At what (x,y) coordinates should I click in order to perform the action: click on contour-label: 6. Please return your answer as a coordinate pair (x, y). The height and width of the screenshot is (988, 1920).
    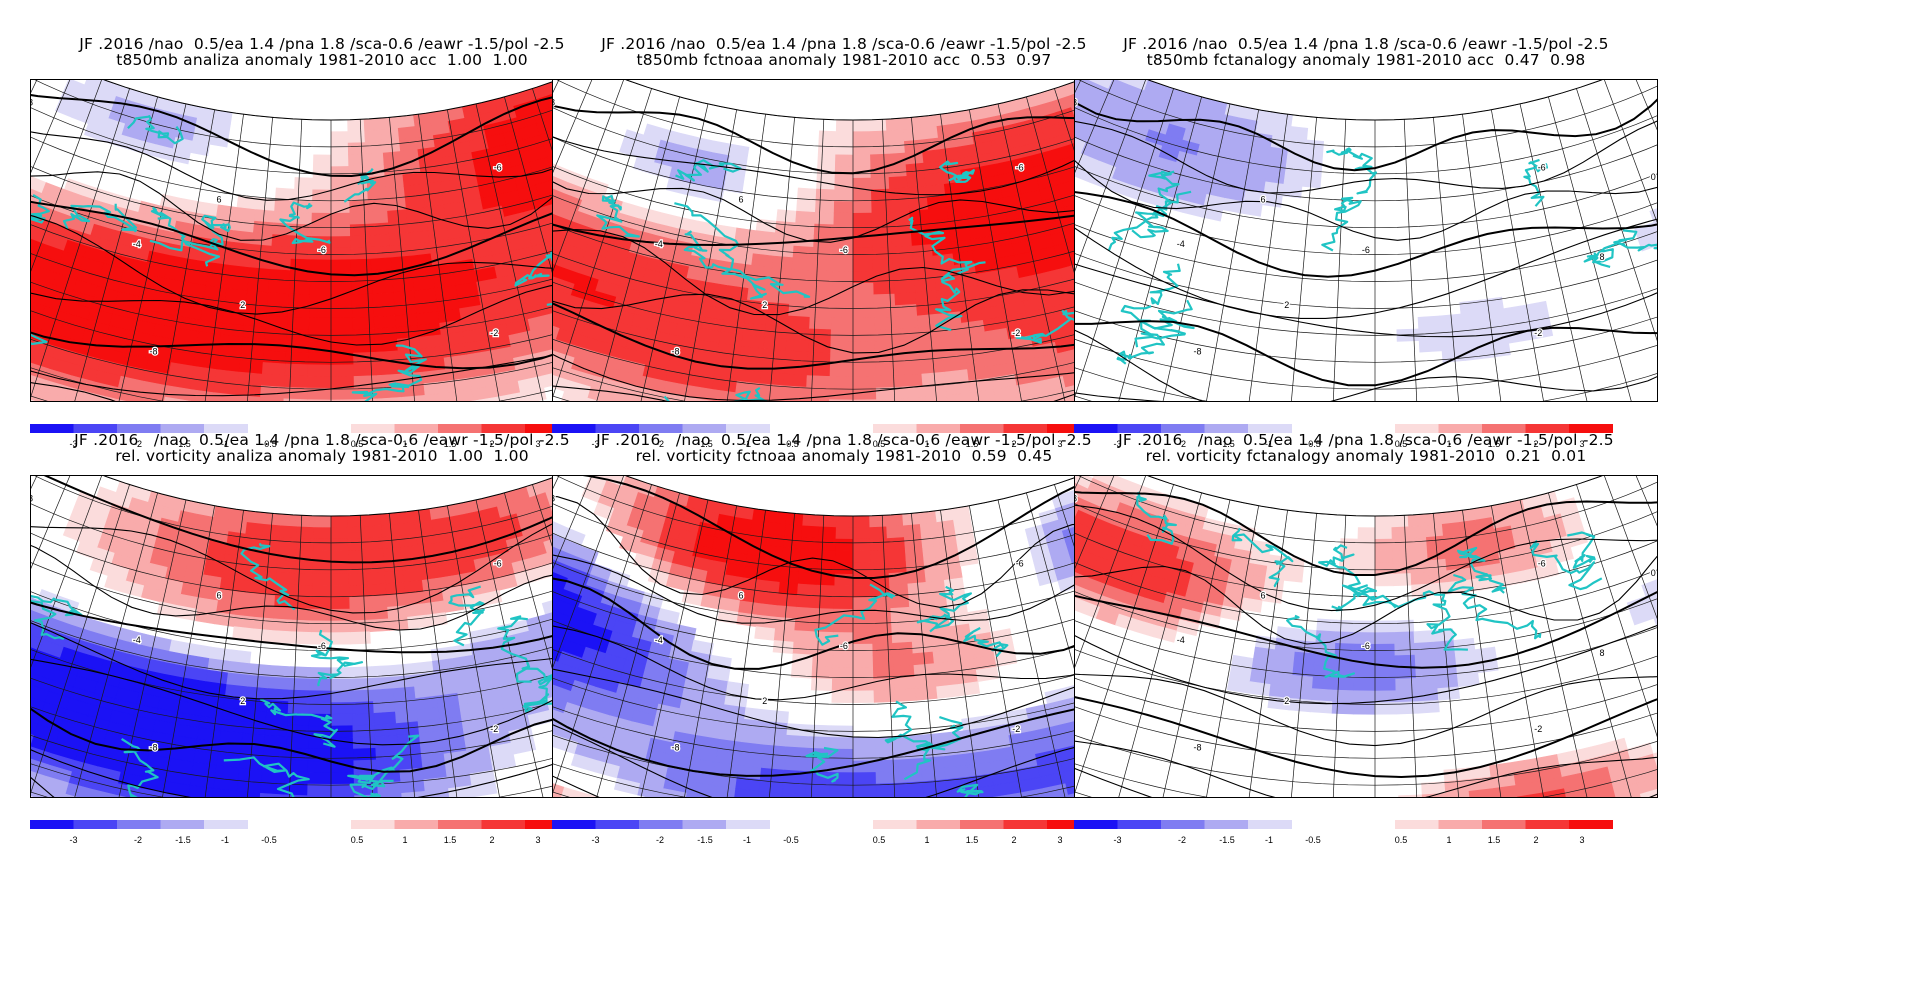
    Looking at the image, I should click on (1262, 200).